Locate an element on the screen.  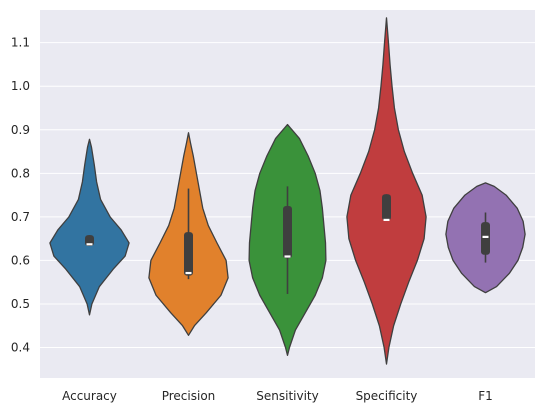
y-tick-label: 0.9 is located at coordinates (20, 130).